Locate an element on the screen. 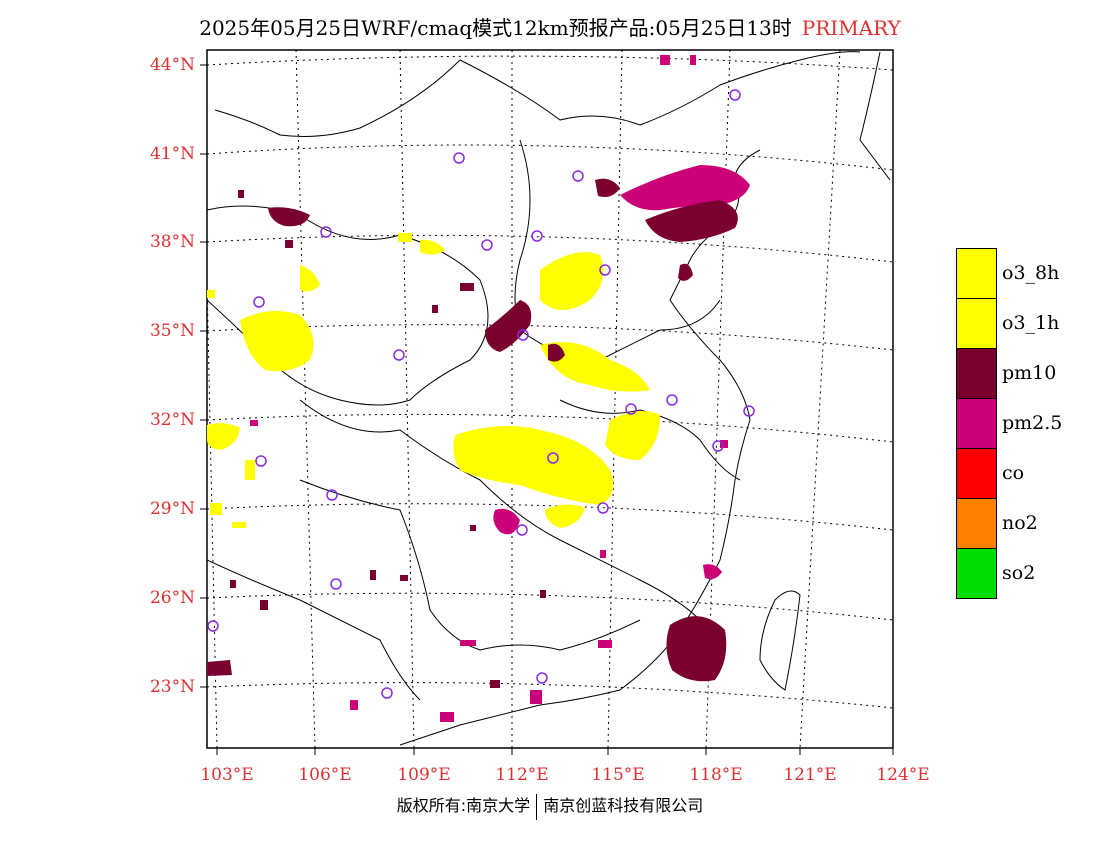 The height and width of the screenshot is (850, 1100). o3-region-south is located at coordinates (565, 516).